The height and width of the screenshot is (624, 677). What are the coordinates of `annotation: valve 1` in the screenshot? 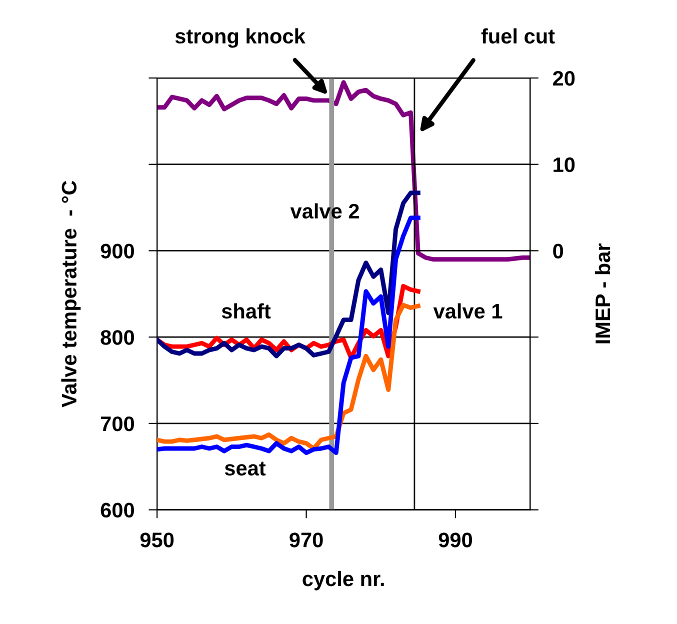 It's located at (467, 311).